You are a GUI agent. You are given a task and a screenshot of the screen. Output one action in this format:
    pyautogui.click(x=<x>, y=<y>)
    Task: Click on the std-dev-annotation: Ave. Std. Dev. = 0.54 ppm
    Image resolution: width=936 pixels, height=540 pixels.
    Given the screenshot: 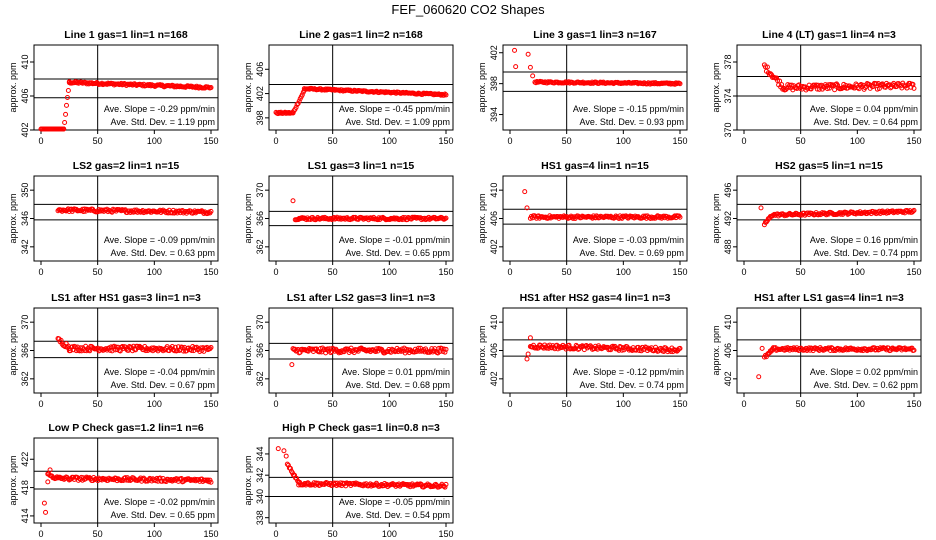 What is the action you would take?
    pyautogui.click(x=398, y=515)
    